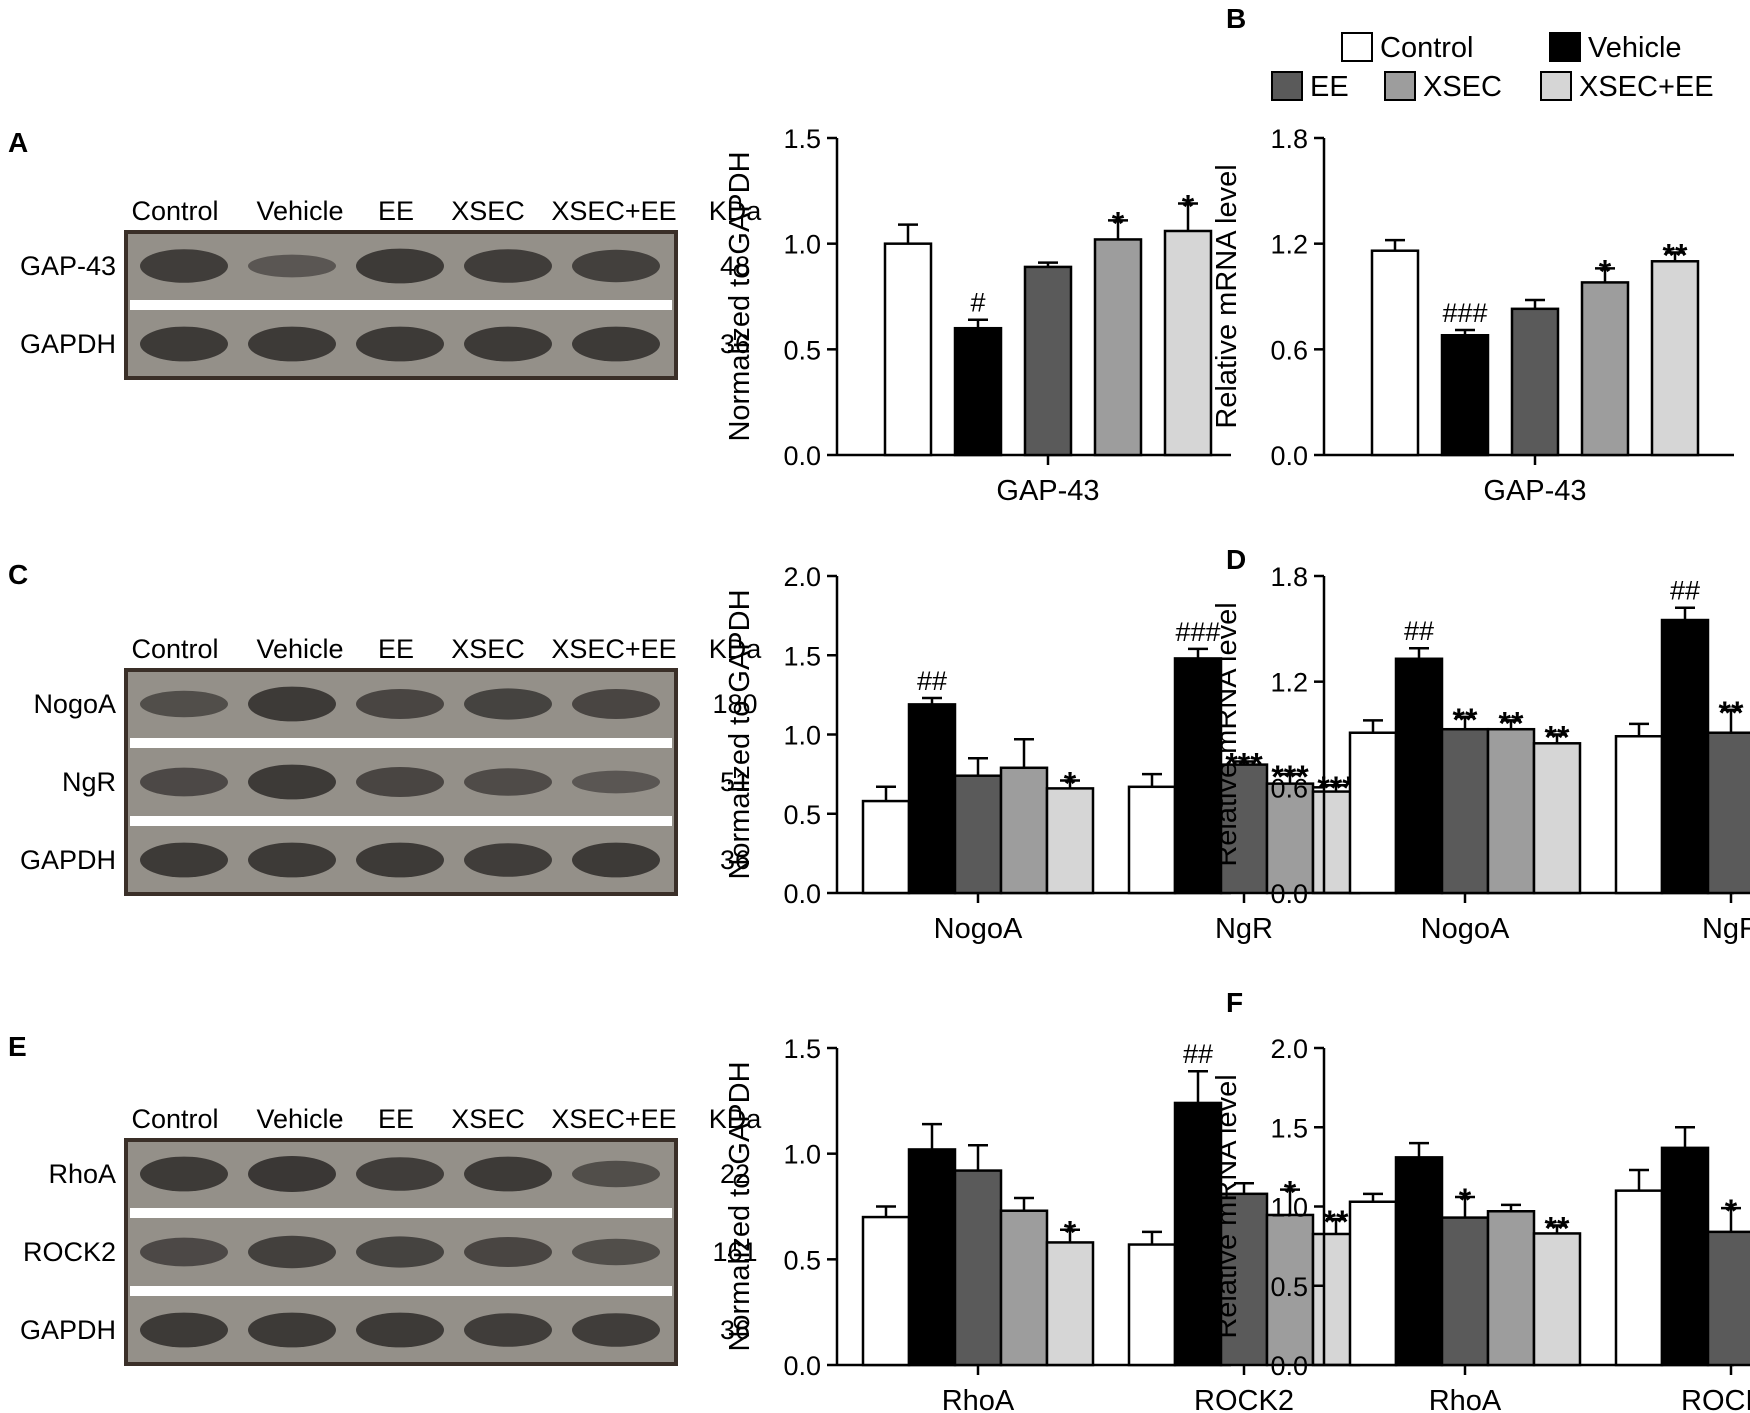 This screenshot has width=1750, height=1413. Describe the element at coordinates (1635, 48) in the screenshot. I see `legend-label-1: Vehicle` at that location.